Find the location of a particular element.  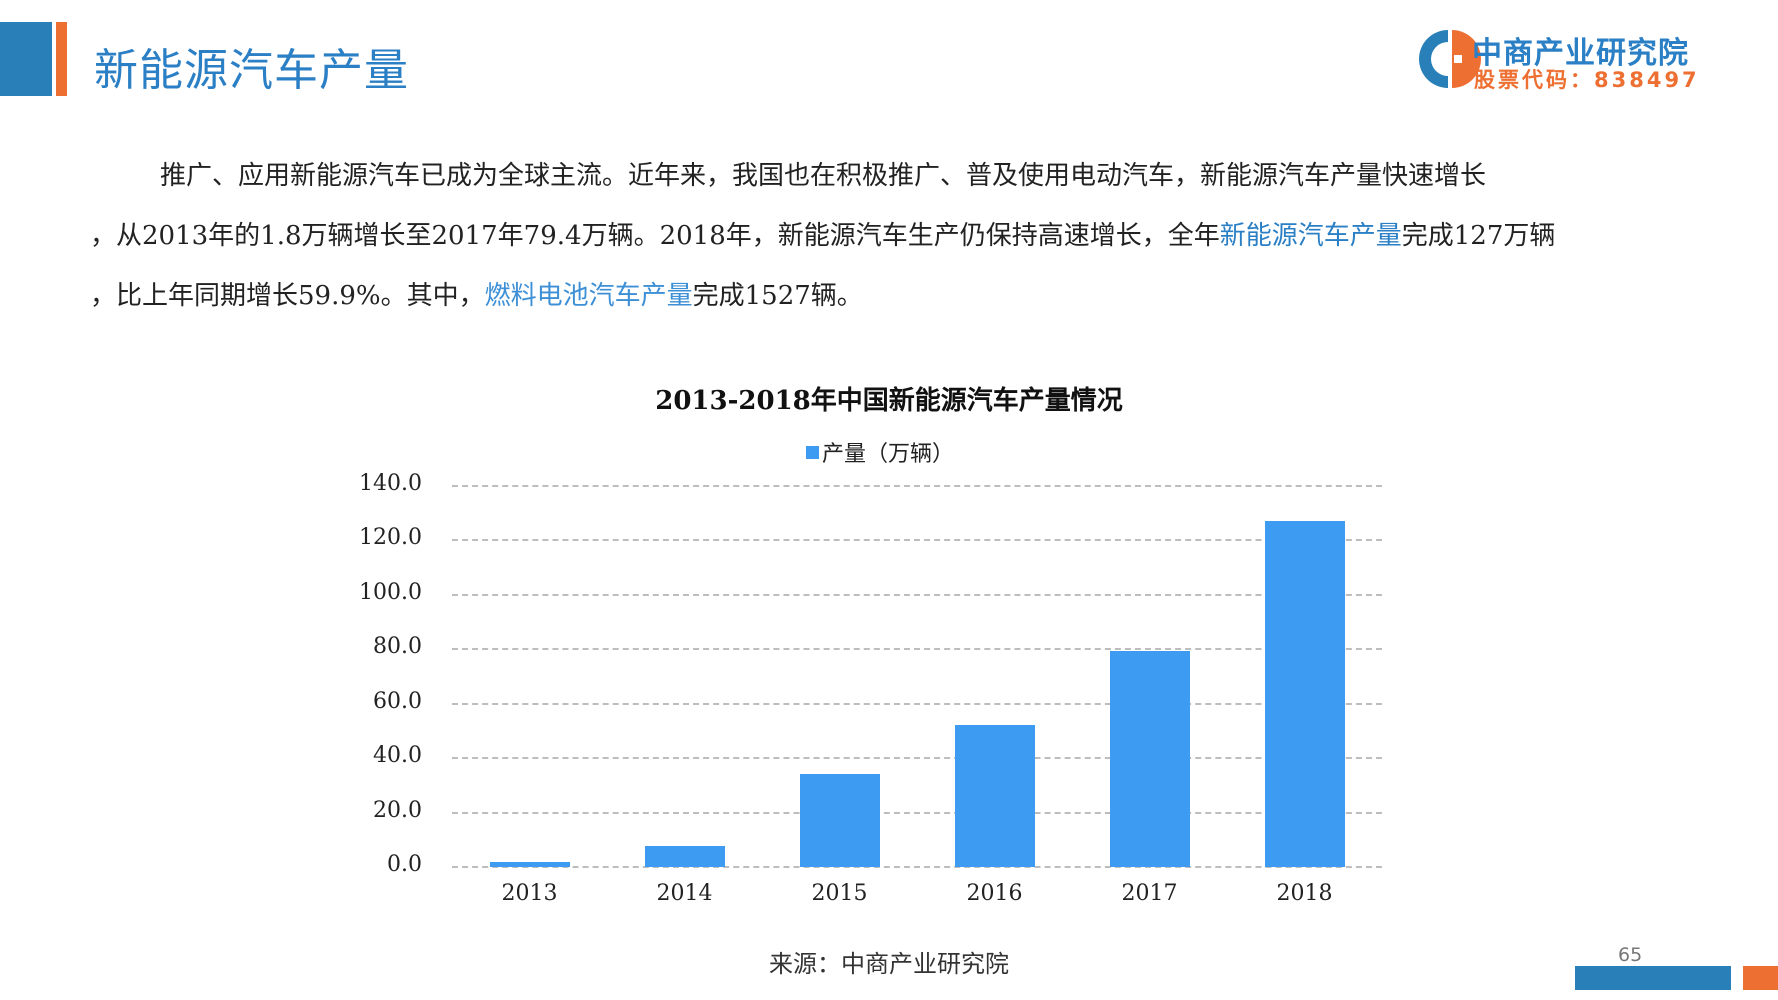

legend-swatch-icon is located at coordinates (812, 452).